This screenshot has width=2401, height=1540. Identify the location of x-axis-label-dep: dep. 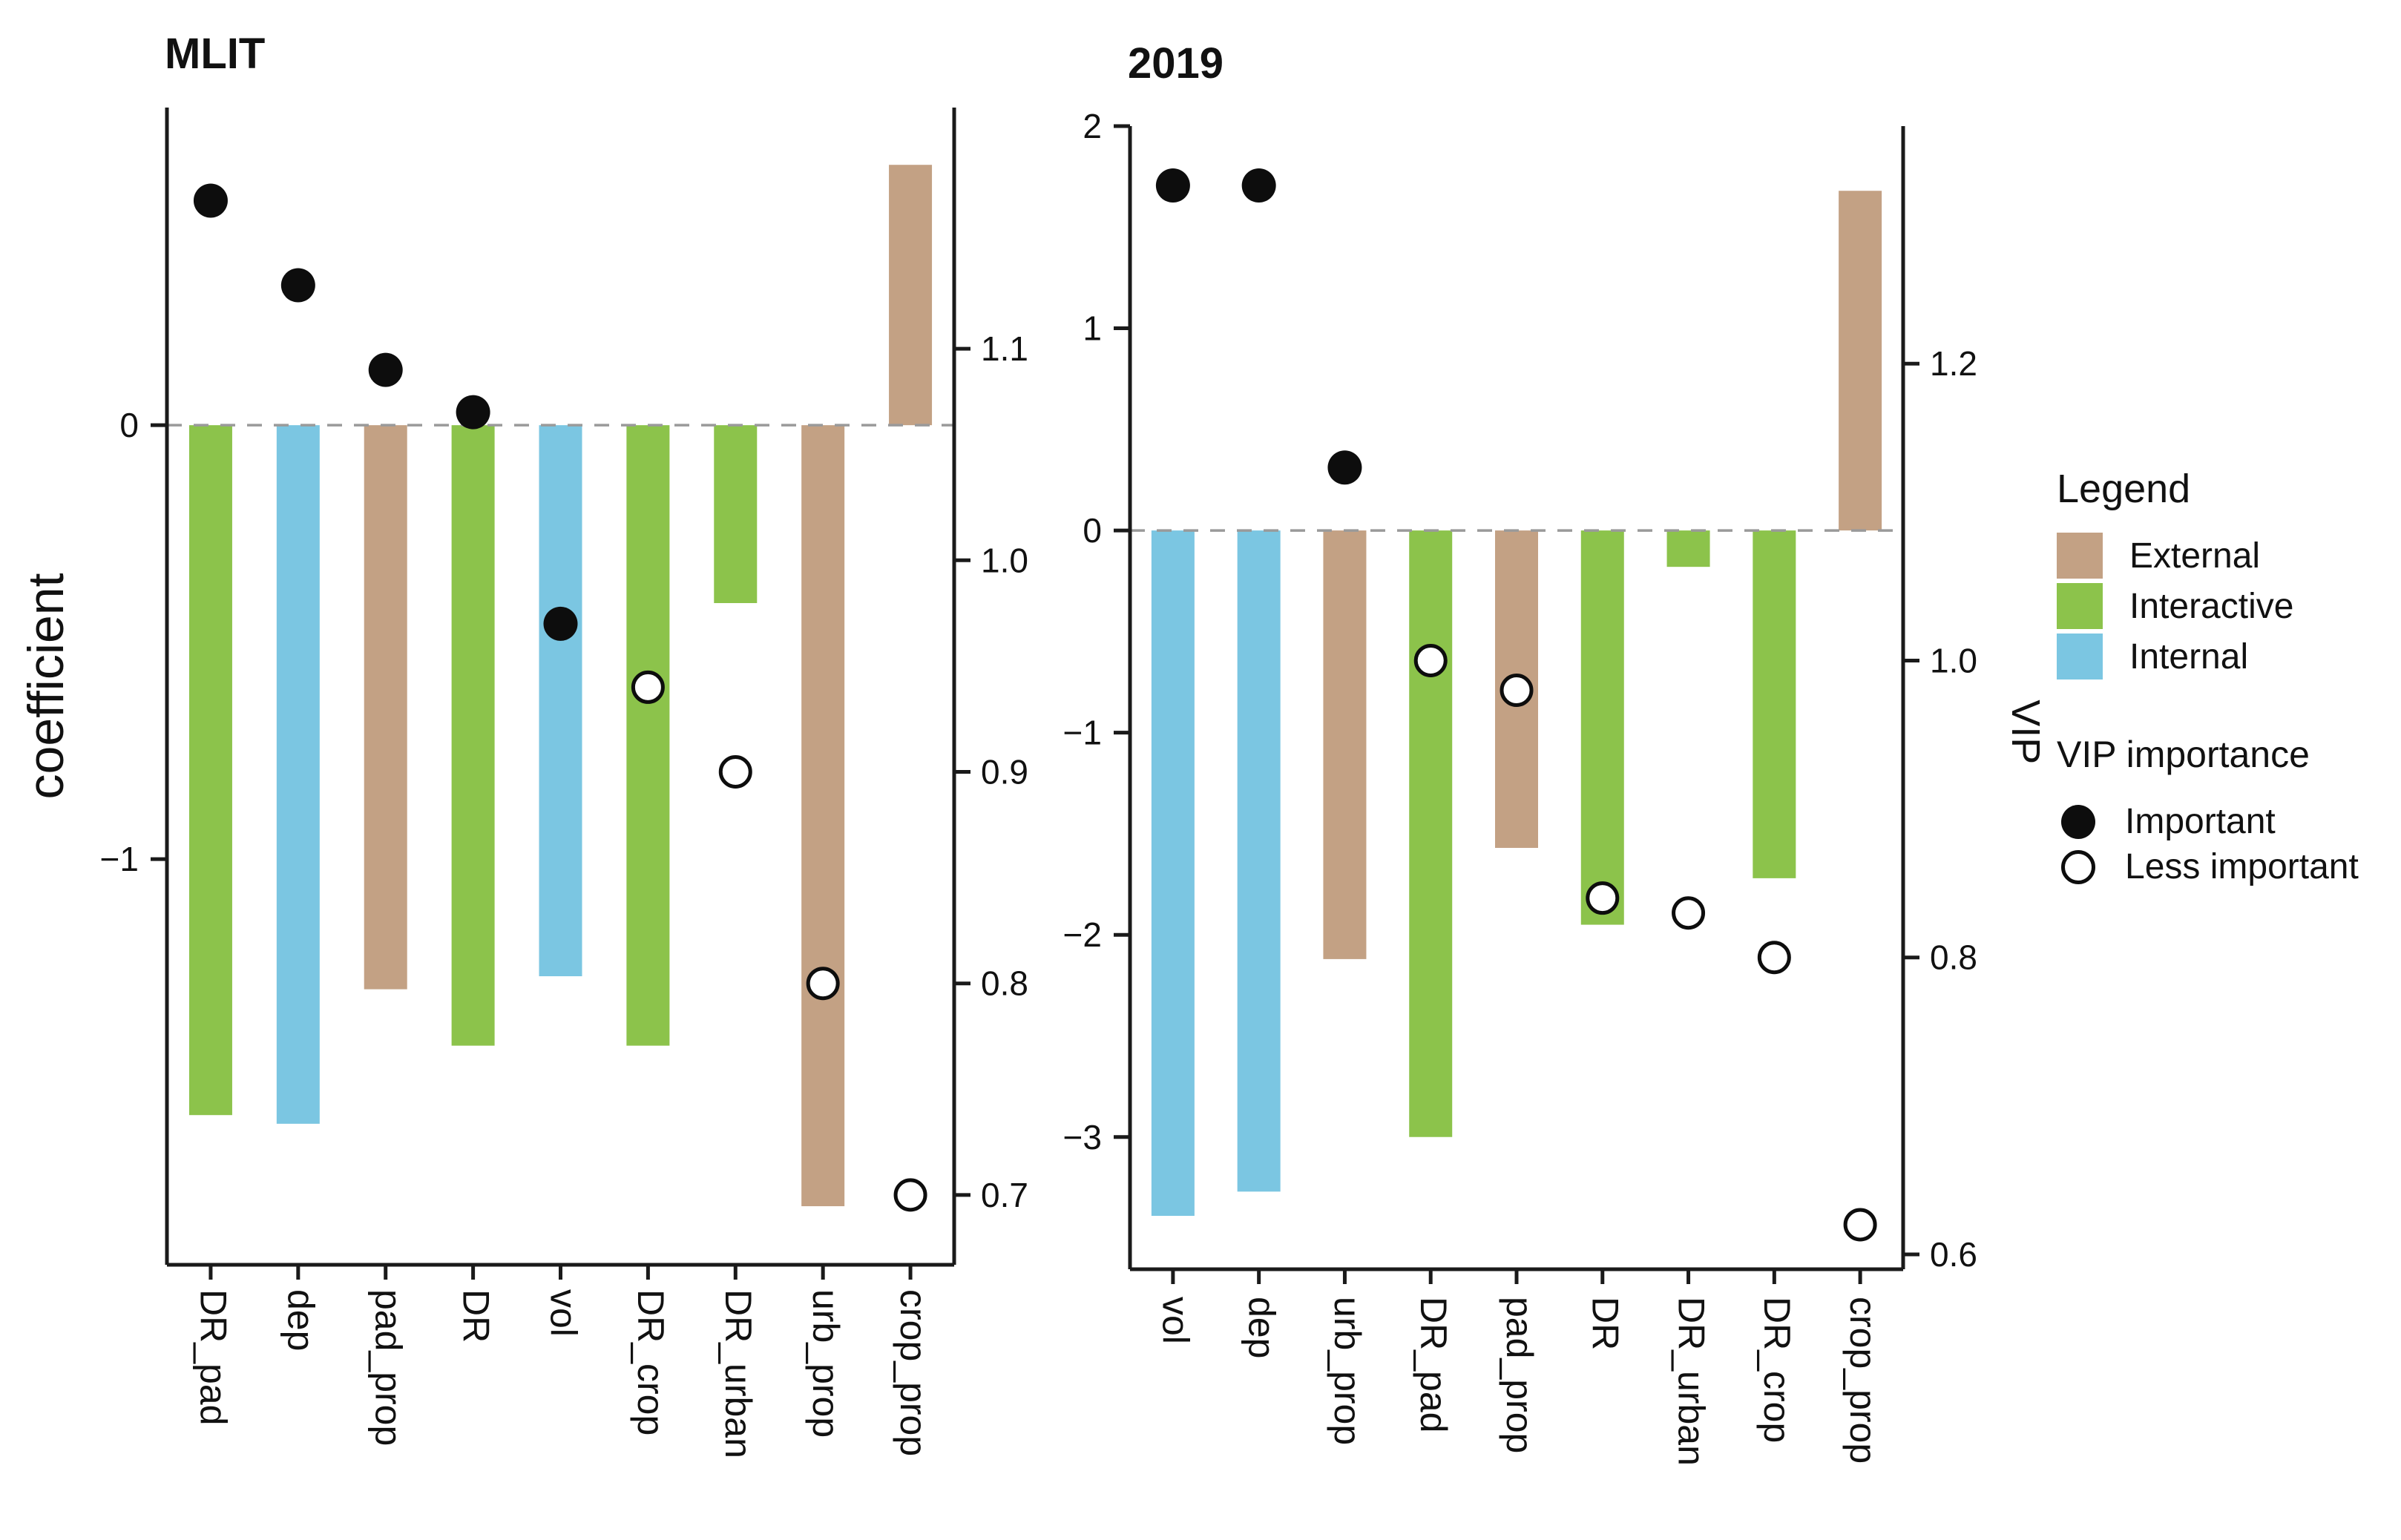
(301, 1320).